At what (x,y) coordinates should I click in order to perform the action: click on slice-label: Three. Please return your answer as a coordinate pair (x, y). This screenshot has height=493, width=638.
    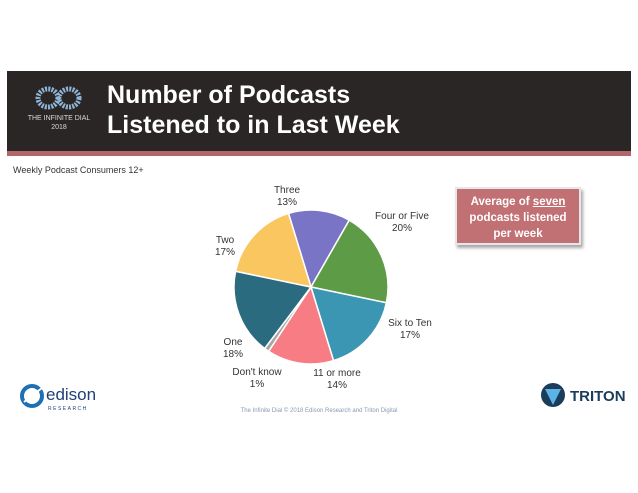
    Looking at the image, I should click on (287, 190).